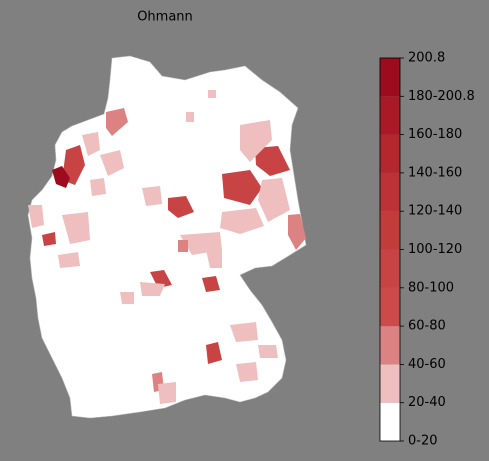  Describe the element at coordinates (431, 287) in the screenshot. I see `colorbar-label: 80-100` at that location.